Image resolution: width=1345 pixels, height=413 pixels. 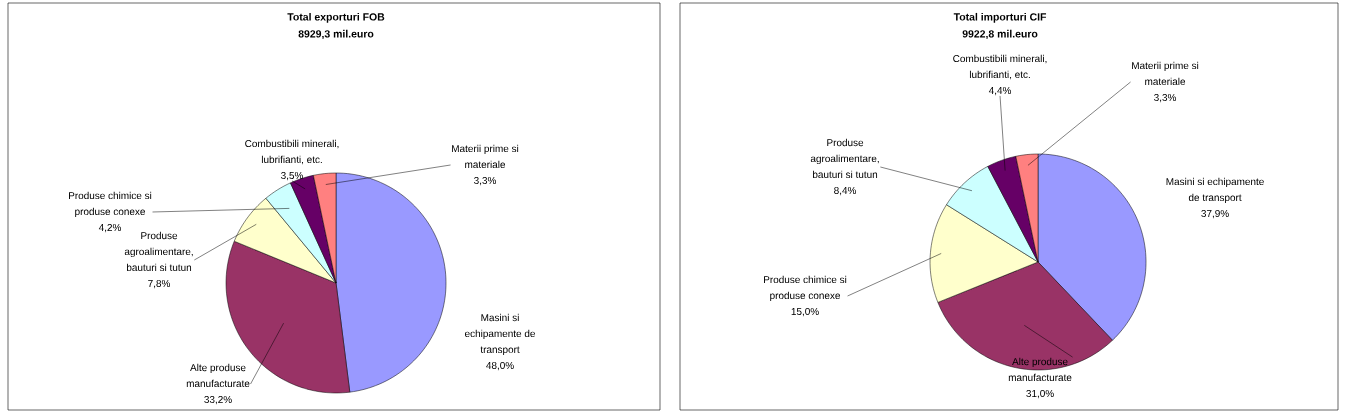 I want to click on chart-subtitle: 9922,8 mil.euro, so click(x=1000, y=34).